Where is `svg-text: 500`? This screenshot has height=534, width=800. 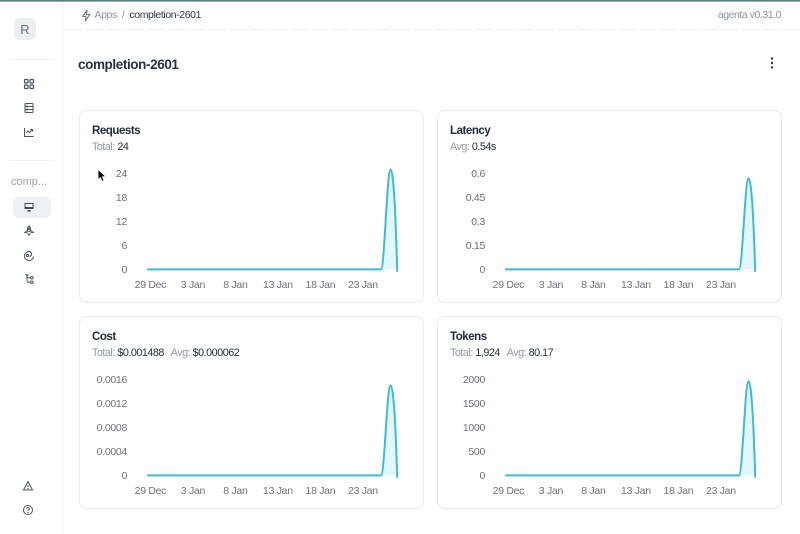
svg-text: 500 is located at coordinates (476, 452).